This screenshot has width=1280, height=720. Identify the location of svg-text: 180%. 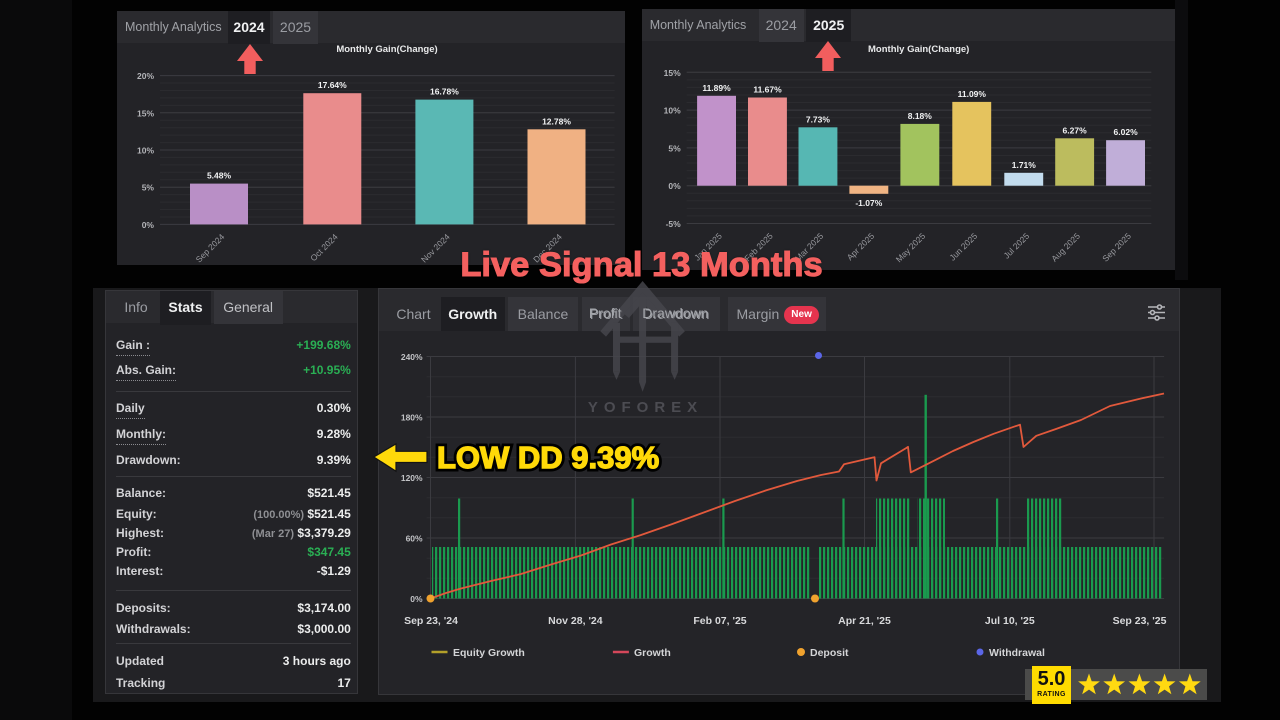
(412, 418).